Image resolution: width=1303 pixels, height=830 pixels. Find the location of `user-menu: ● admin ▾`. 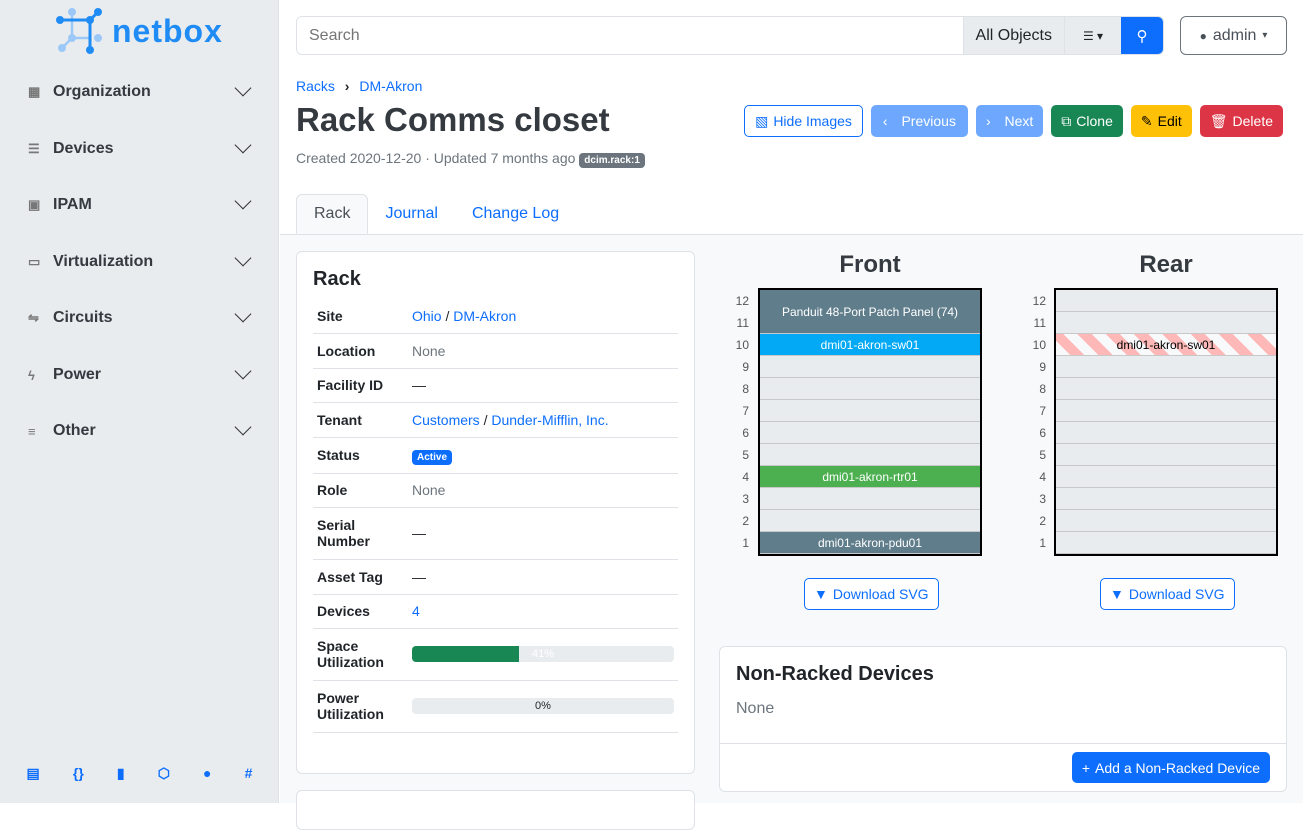

user-menu: ● admin ▾ is located at coordinates (1233, 35).